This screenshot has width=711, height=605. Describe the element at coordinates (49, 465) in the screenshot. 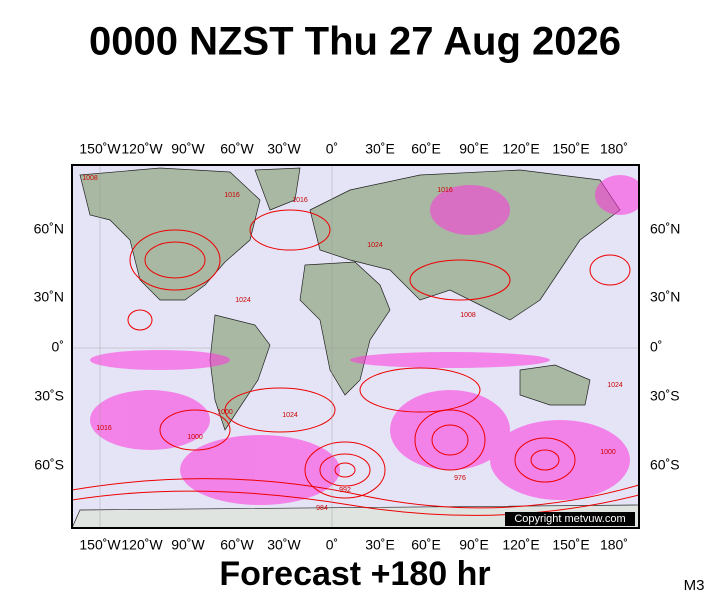

I see `lat-label-left: 60˚S` at that location.